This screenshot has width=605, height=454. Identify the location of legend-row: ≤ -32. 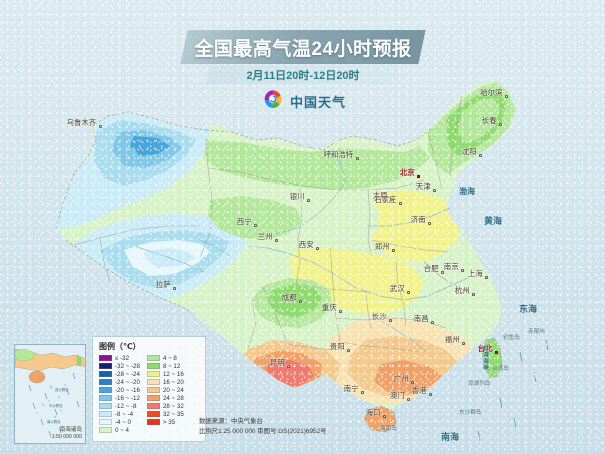
(119, 358).